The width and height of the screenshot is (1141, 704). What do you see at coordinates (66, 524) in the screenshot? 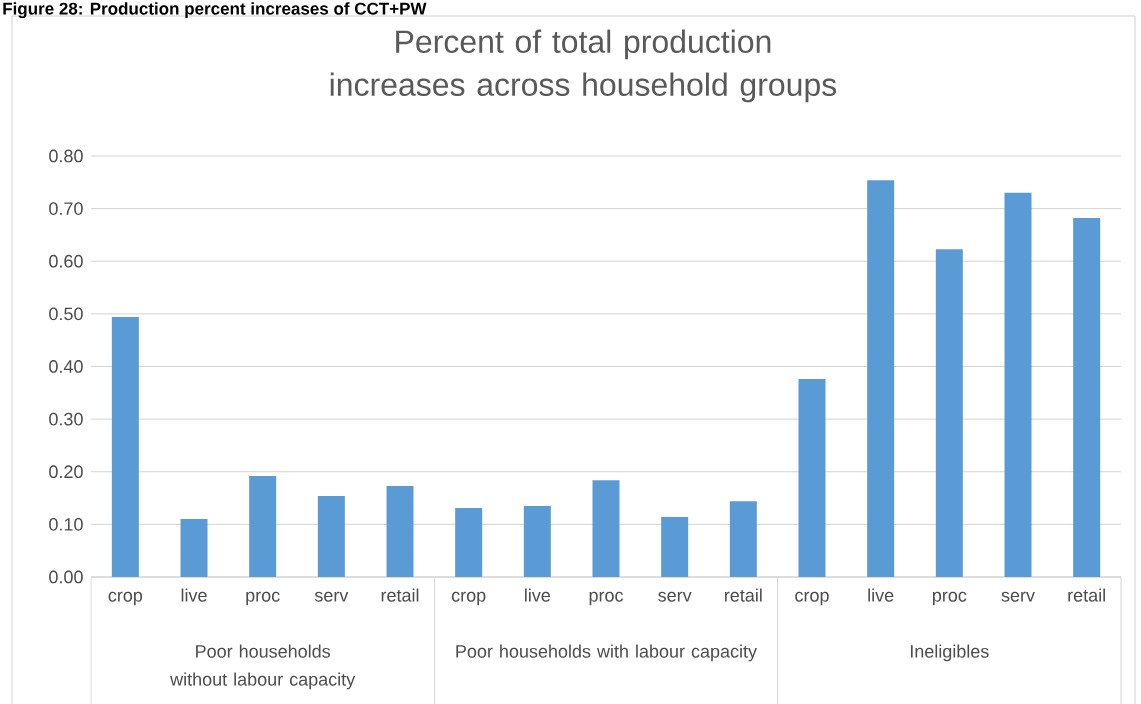
I see `y-tick-label: 0.10` at bounding box center [66, 524].